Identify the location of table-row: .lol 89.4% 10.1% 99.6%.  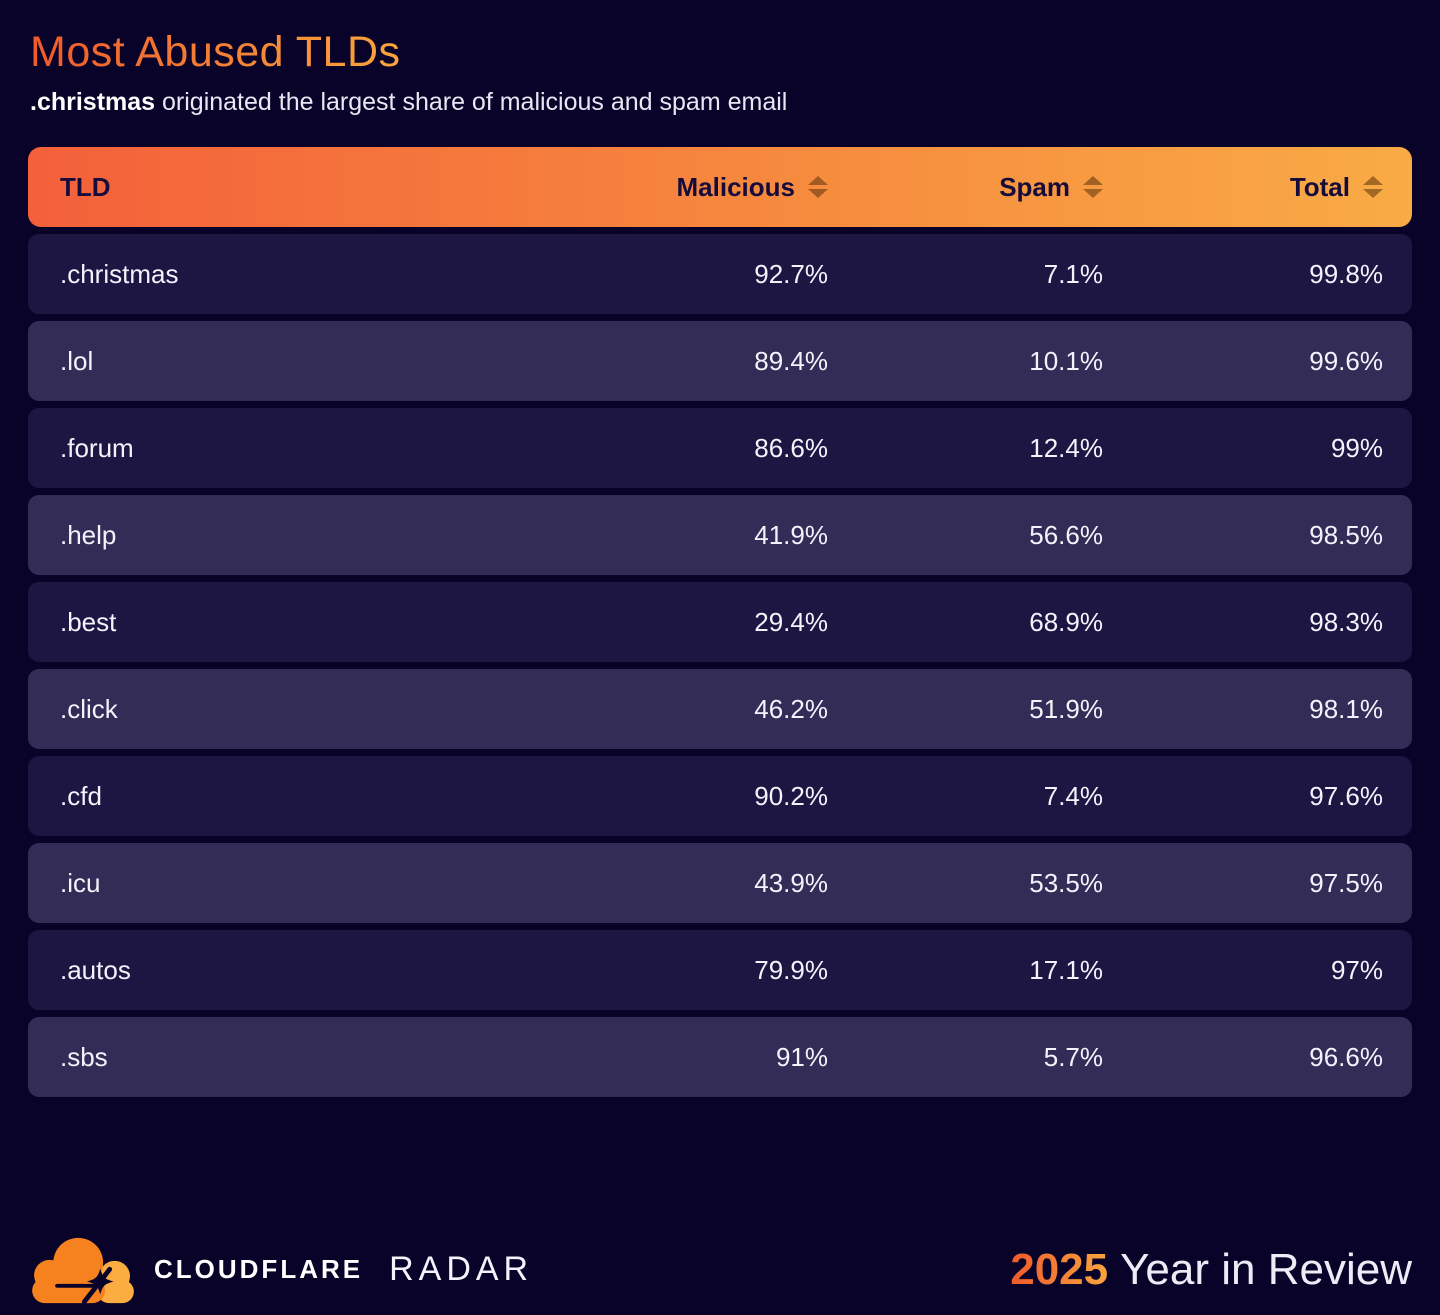
(720, 361).